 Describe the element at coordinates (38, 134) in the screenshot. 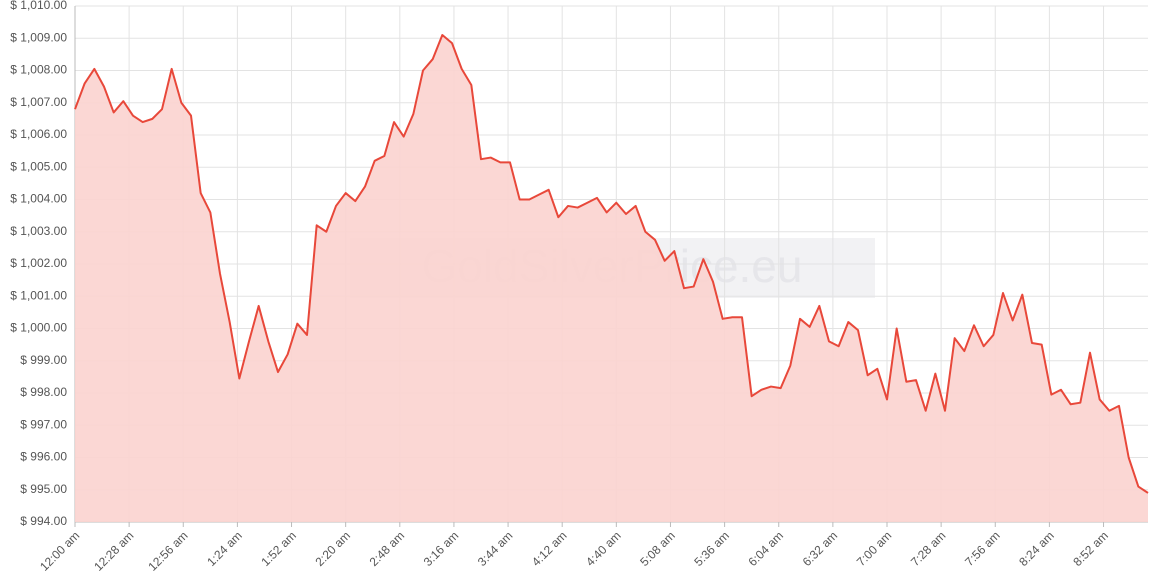

I see `y-tick-label: $ 1,006.00` at that location.